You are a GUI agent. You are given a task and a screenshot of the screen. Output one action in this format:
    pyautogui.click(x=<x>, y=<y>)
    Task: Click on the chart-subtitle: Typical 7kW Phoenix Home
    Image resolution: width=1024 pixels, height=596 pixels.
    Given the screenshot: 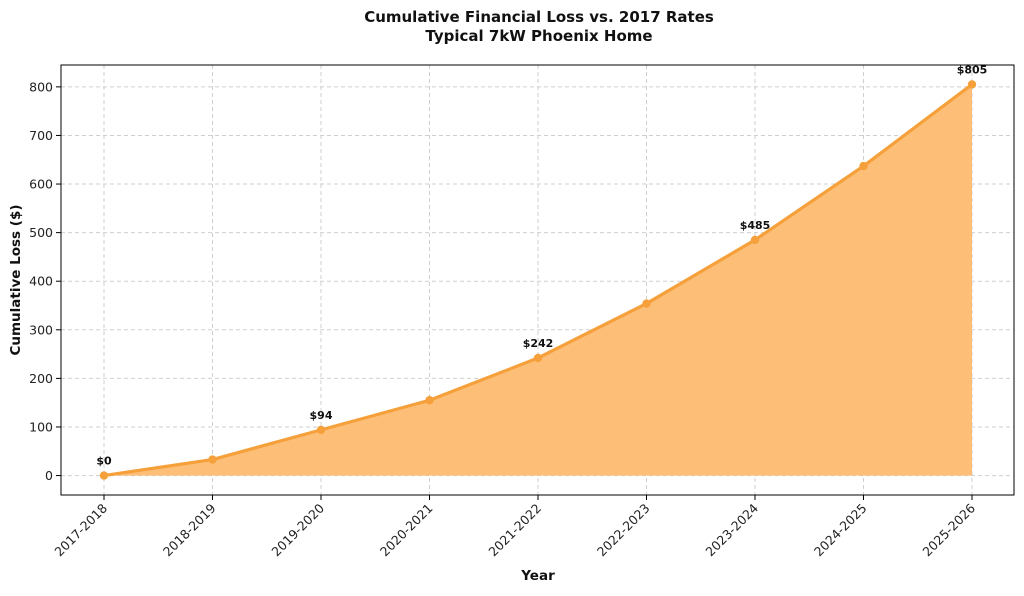 What is the action you would take?
    pyautogui.click(x=538, y=36)
    